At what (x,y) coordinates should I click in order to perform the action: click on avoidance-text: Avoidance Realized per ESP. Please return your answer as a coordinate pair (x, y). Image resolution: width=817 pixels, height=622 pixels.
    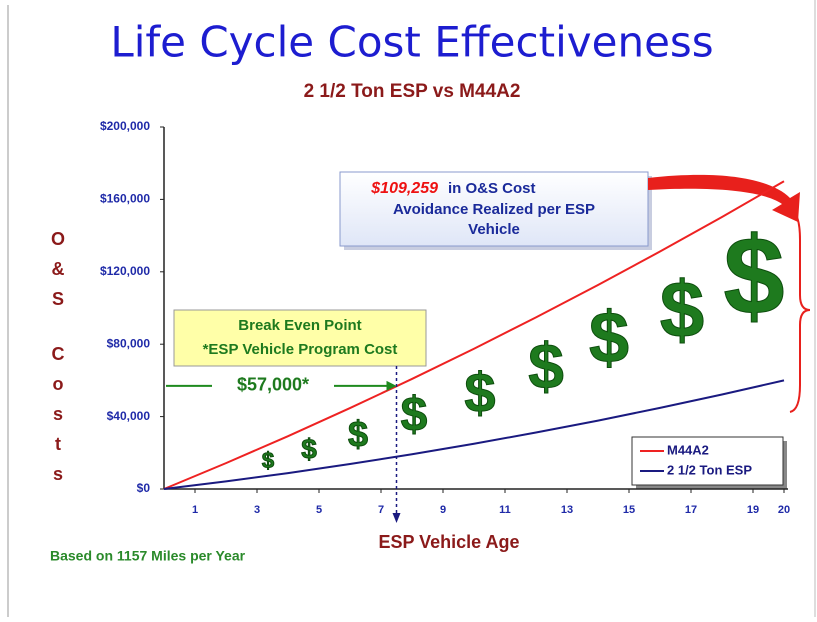
    Looking at the image, I should click on (494, 209).